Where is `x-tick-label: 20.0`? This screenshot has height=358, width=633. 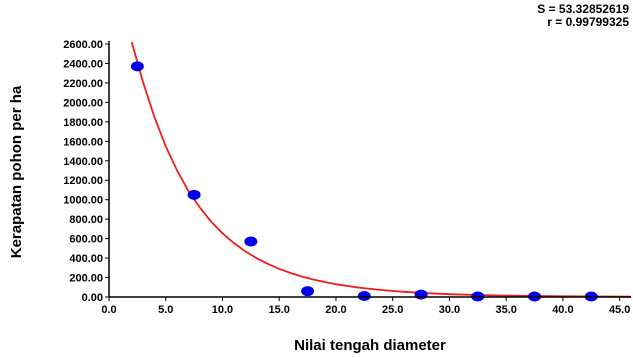 x-tick-label: 20.0 is located at coordinates (335, 310).